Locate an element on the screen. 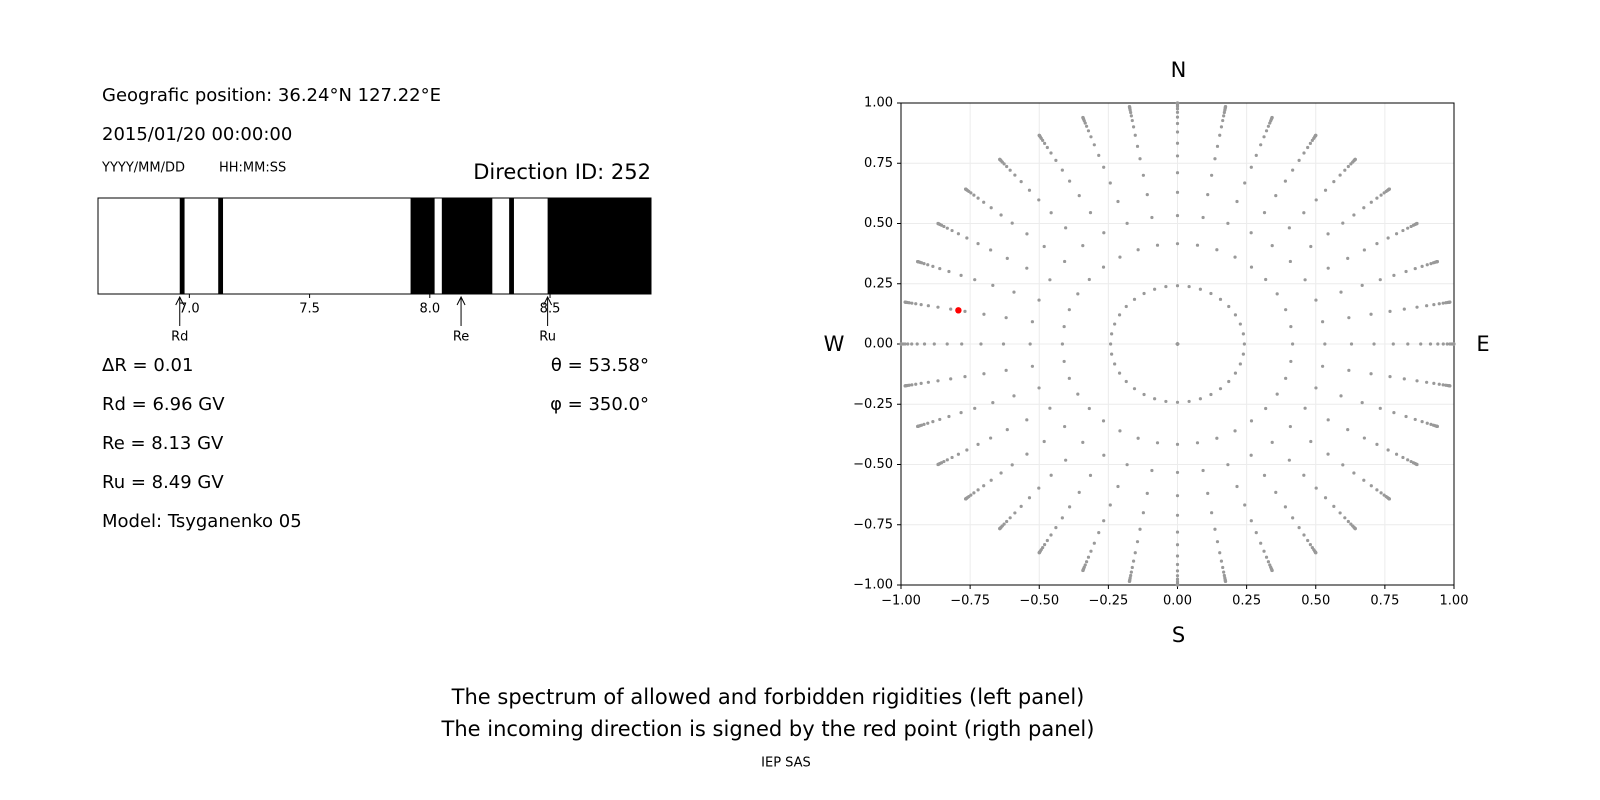 The height and width of the screenshot is (800, 1600). re: Re = 8.13 GV is located at coordinates (163, 443).